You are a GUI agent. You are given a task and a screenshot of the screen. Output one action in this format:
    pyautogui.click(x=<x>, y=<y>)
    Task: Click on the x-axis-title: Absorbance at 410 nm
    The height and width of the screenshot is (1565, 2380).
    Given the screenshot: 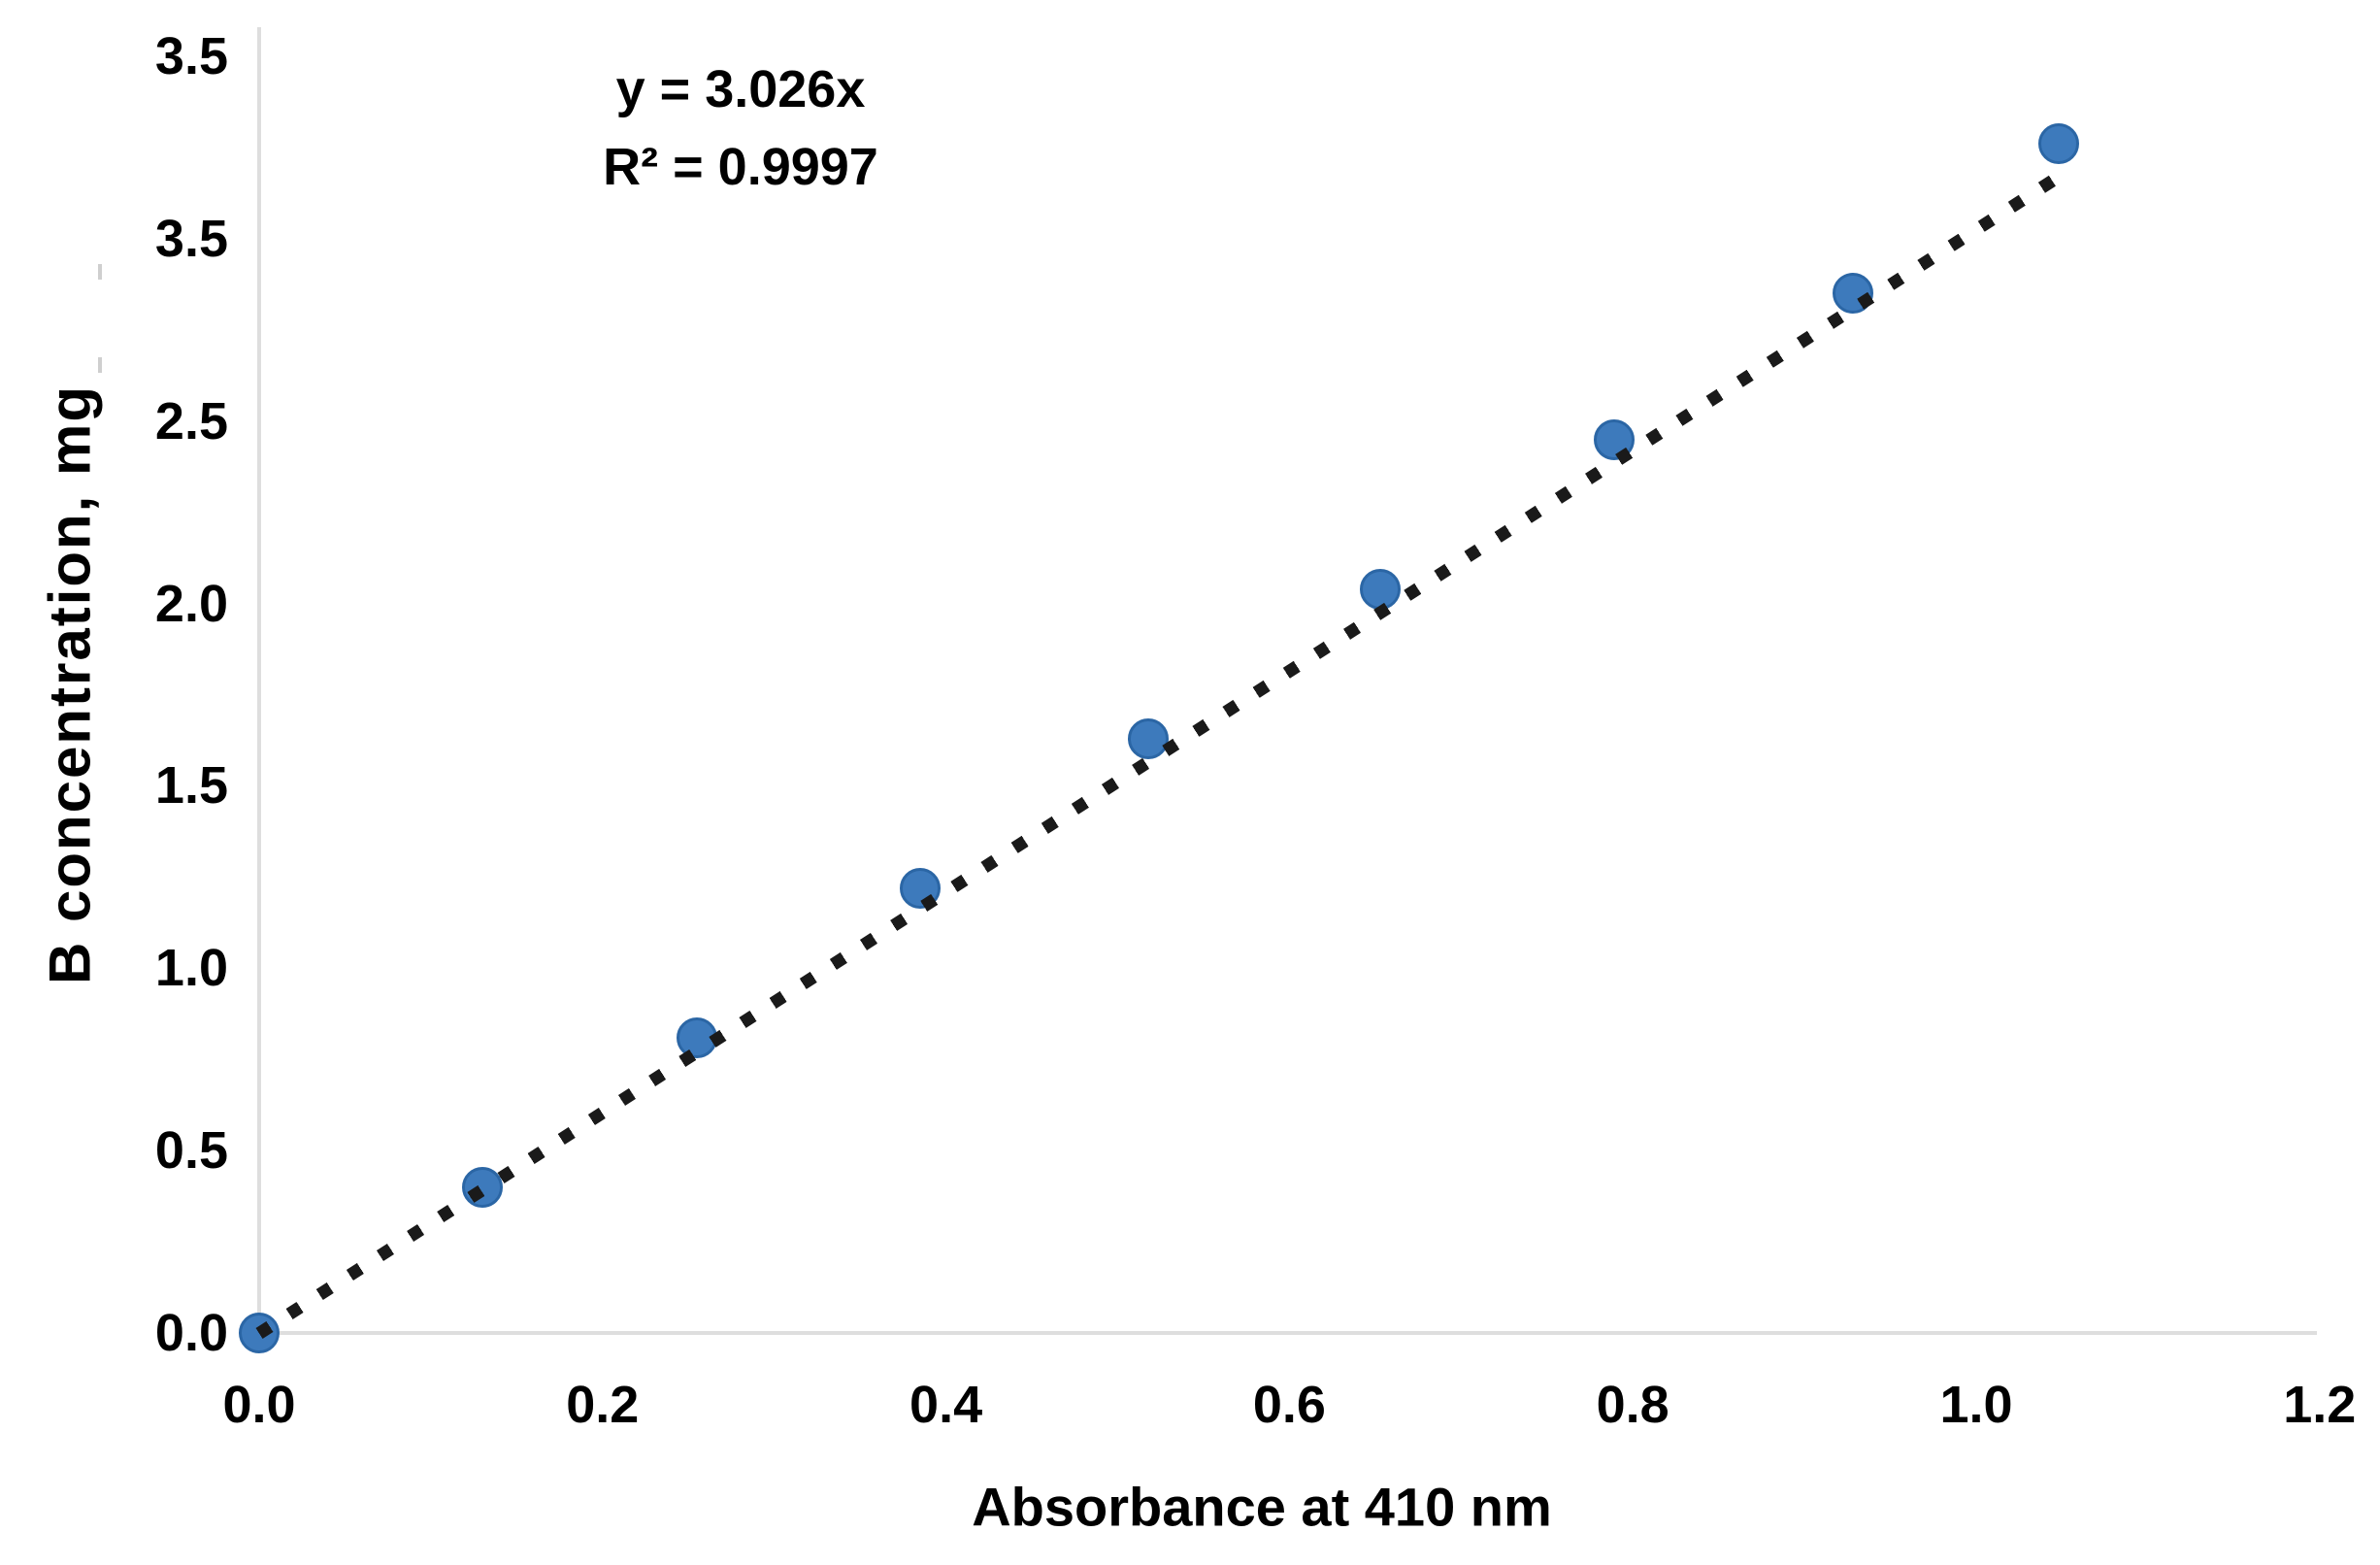 What is the action you would take?
    pyautogui.click(x=1262, y=1507)
    